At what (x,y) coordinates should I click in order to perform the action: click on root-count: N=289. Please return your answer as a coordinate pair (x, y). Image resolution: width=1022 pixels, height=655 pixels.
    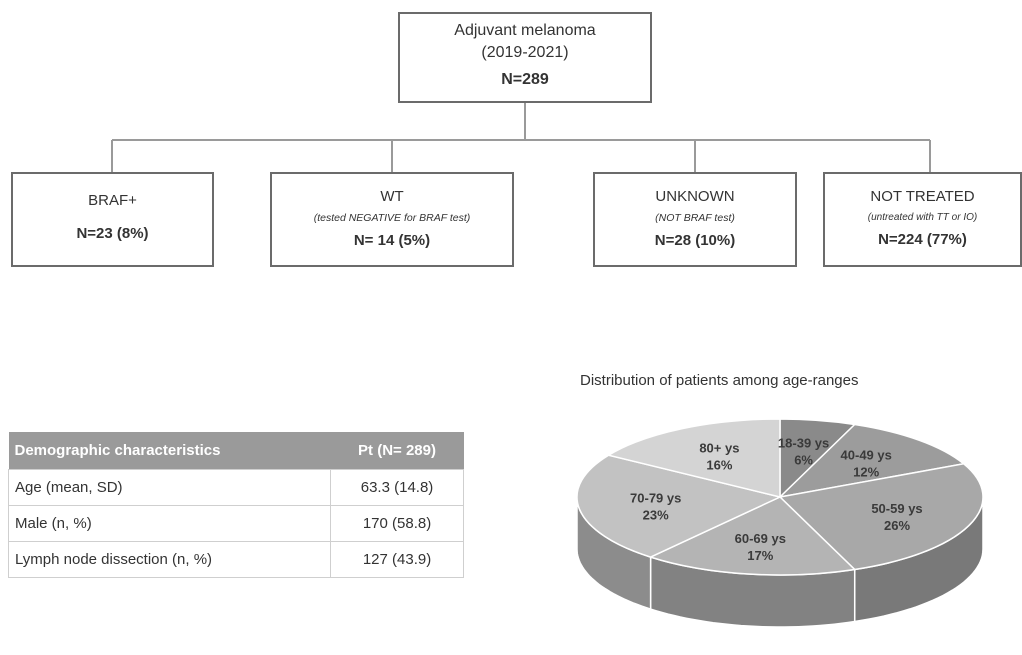
    Looking at the image, I should click on (525, 79).